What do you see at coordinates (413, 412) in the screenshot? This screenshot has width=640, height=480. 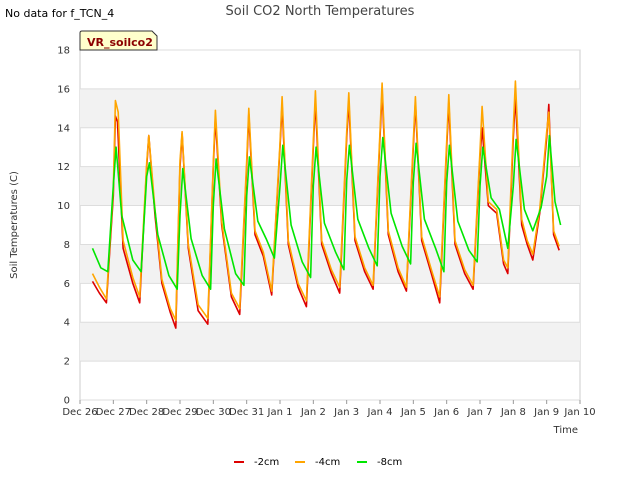 I see `x-tick-label: Jan 5` at bounding box center [413, 412].